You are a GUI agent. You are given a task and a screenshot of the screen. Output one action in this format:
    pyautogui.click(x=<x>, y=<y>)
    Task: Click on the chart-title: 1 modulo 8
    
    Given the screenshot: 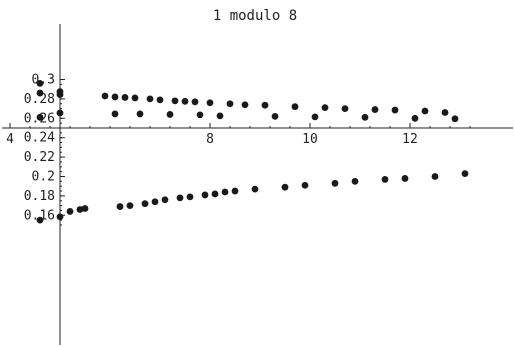 What is the action you would take?
    pyautogui.click(x=255, y=16)
    